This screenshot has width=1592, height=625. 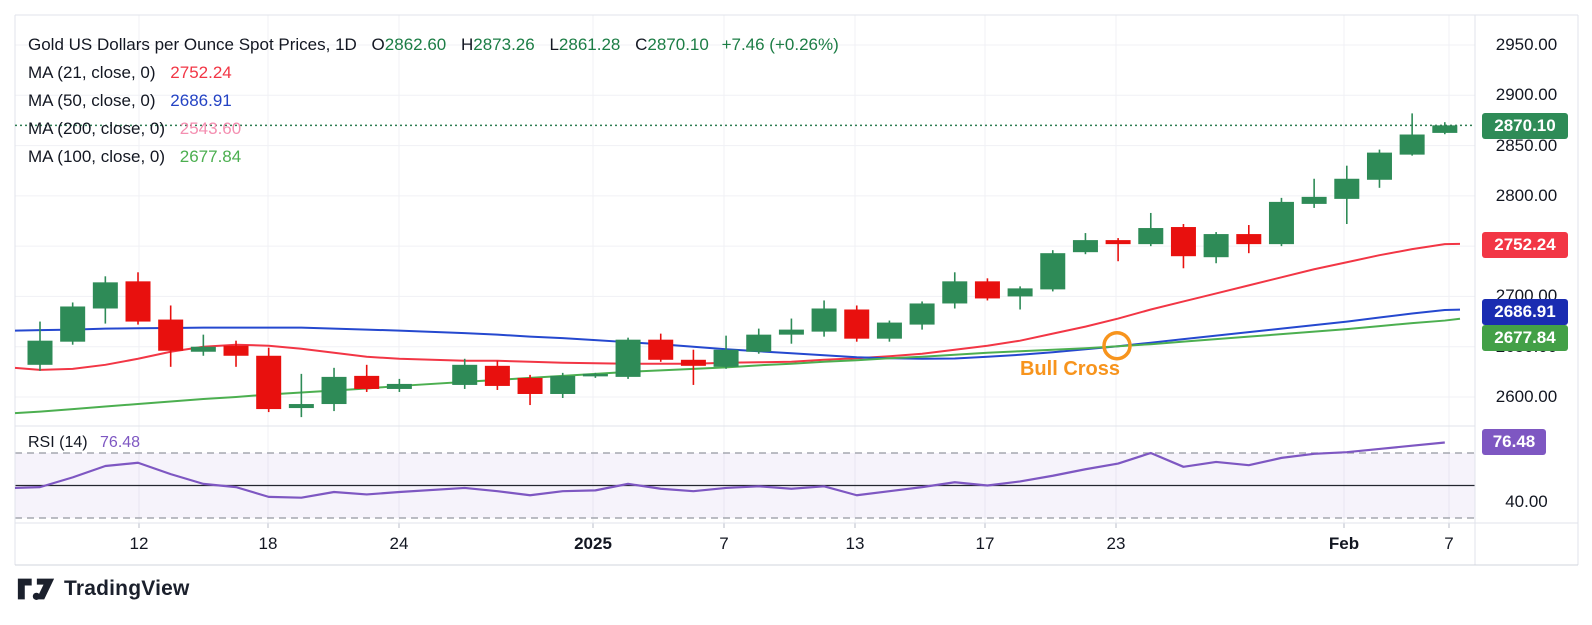 What do you see at coordinates (139, 543) in the screenshot?
I see `time-axis-label: 12` at bounding box center [139, 543].